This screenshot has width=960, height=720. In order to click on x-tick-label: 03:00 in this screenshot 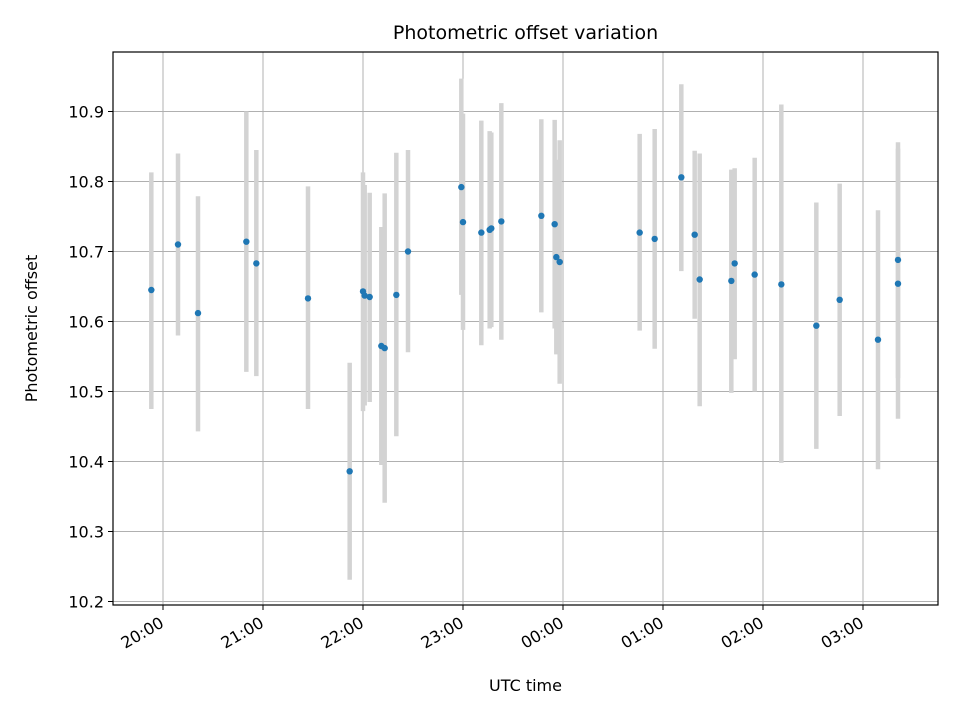, I will do `click(842, 633)`.